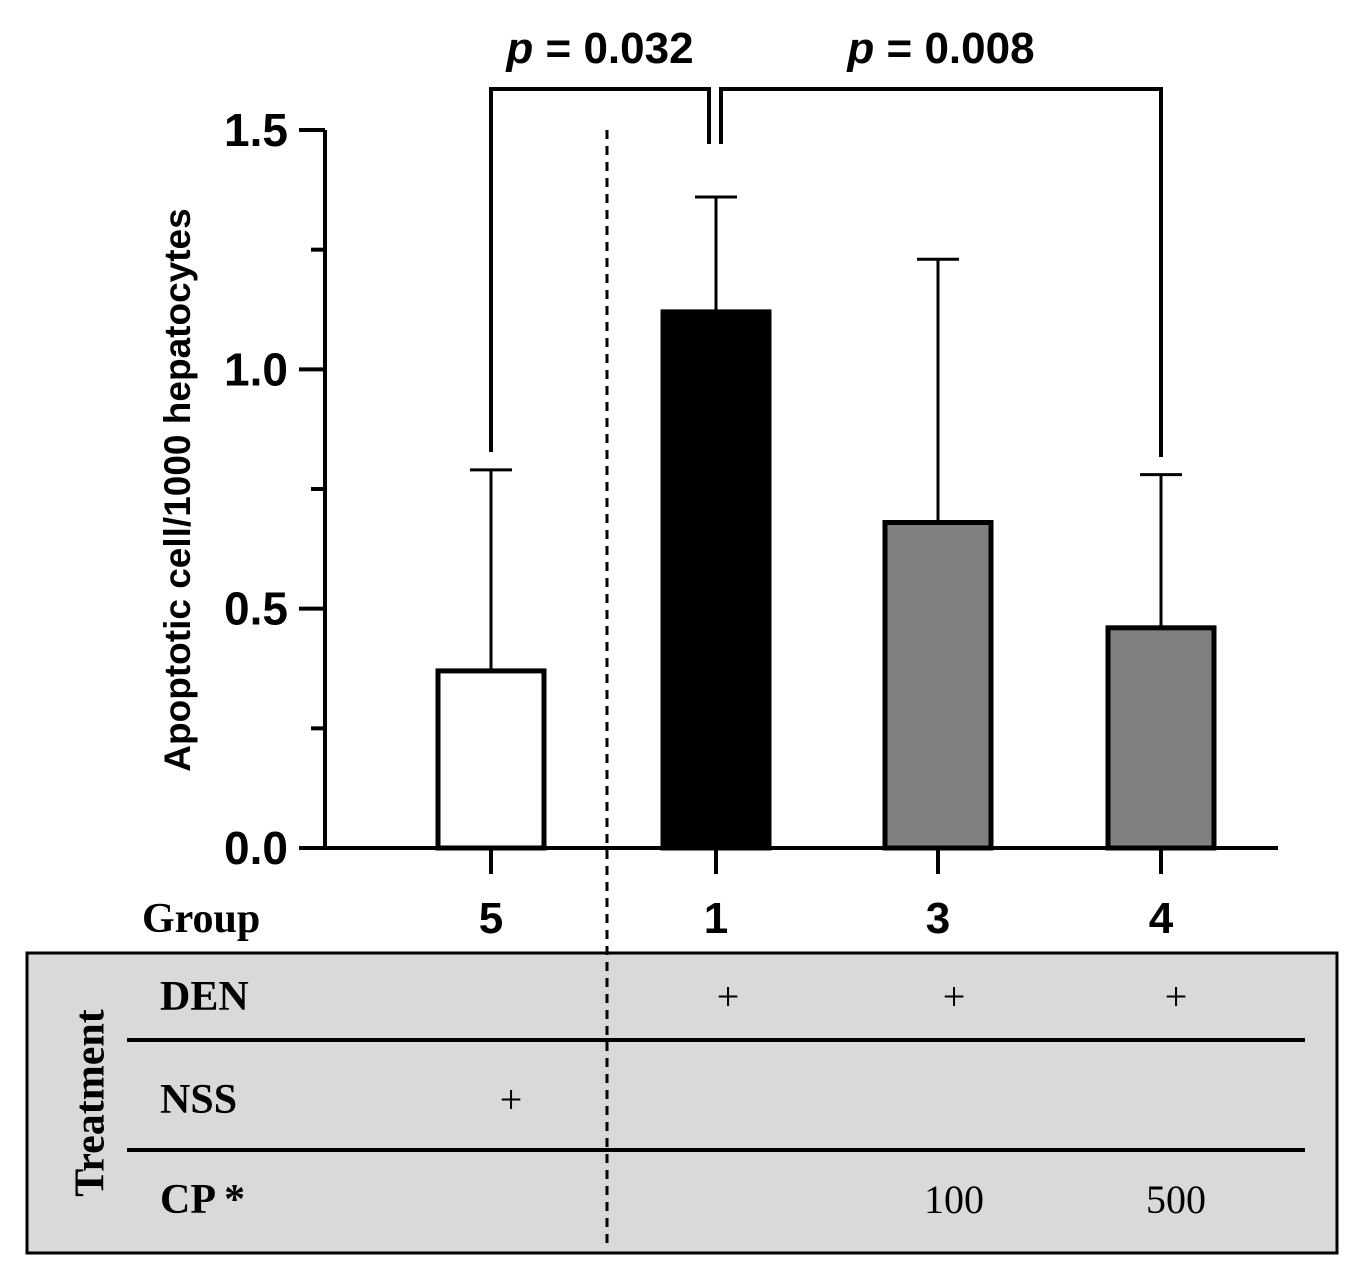  What do you see at coordinates (954, 1199) in the screenshot?
I see `table-cell: 100` at bounding box center [954, 1199].